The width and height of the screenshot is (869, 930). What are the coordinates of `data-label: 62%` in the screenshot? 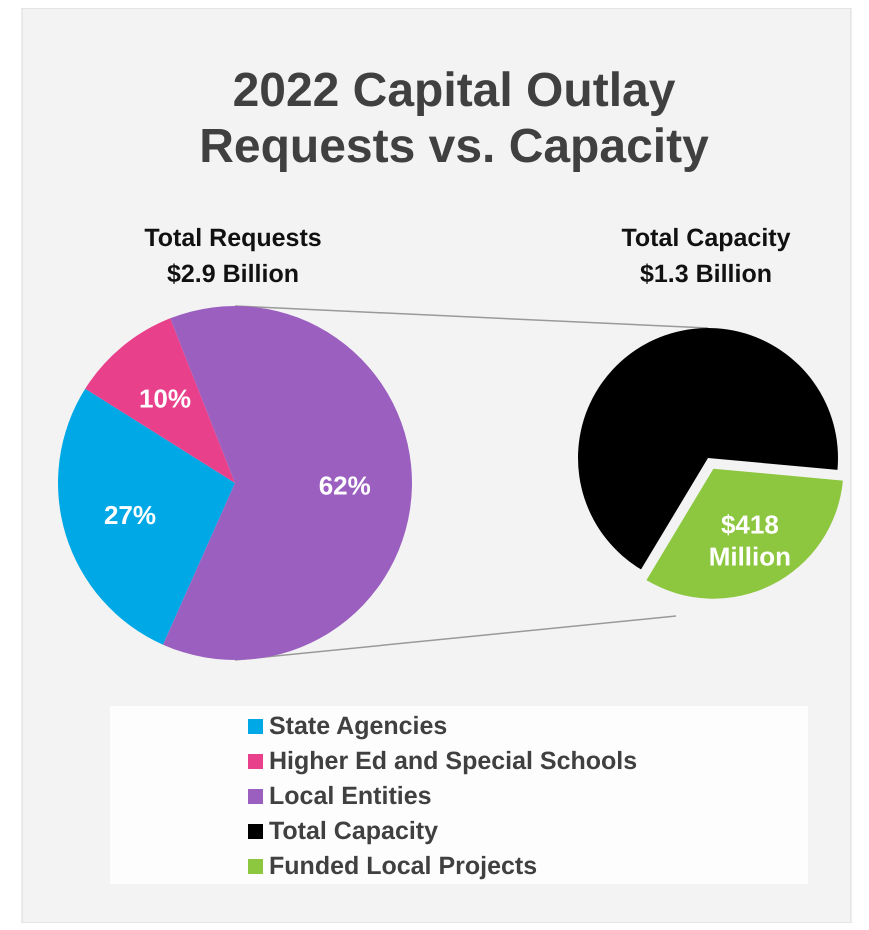 It's located at (344, 485).